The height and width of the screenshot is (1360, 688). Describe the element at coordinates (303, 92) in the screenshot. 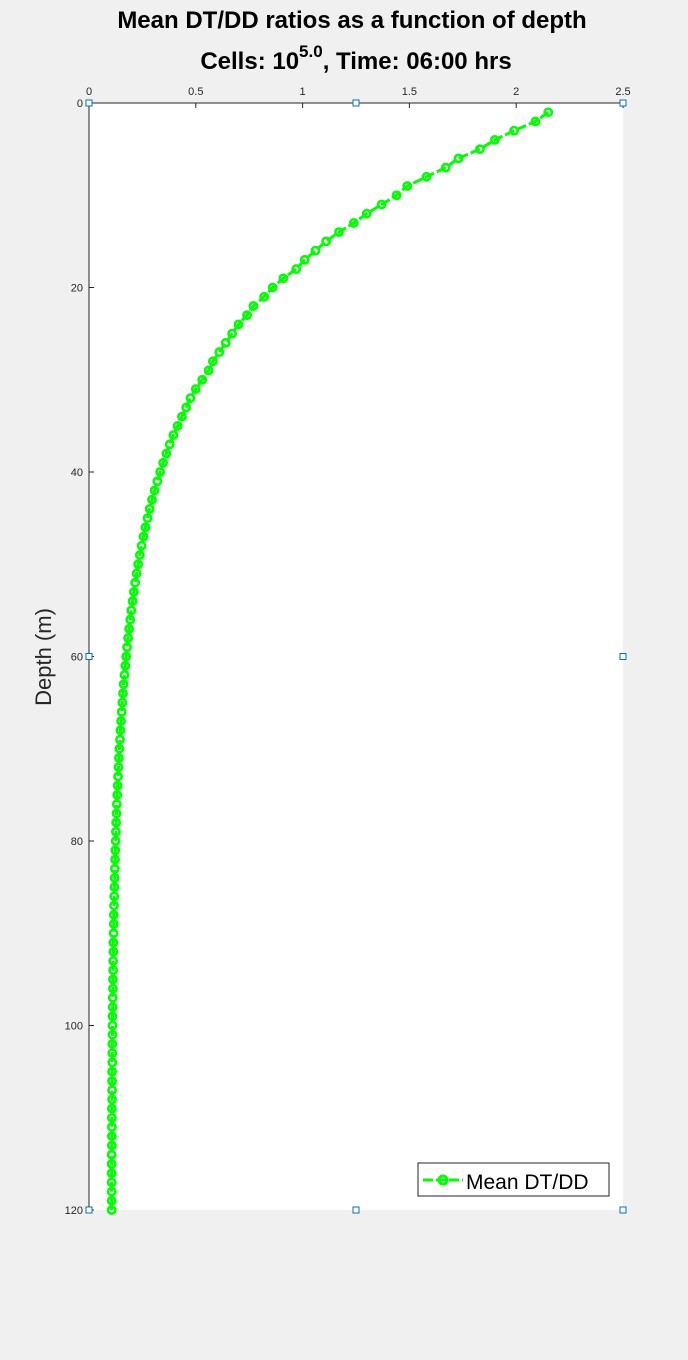

I see `x-tick-label: 1` at that location.